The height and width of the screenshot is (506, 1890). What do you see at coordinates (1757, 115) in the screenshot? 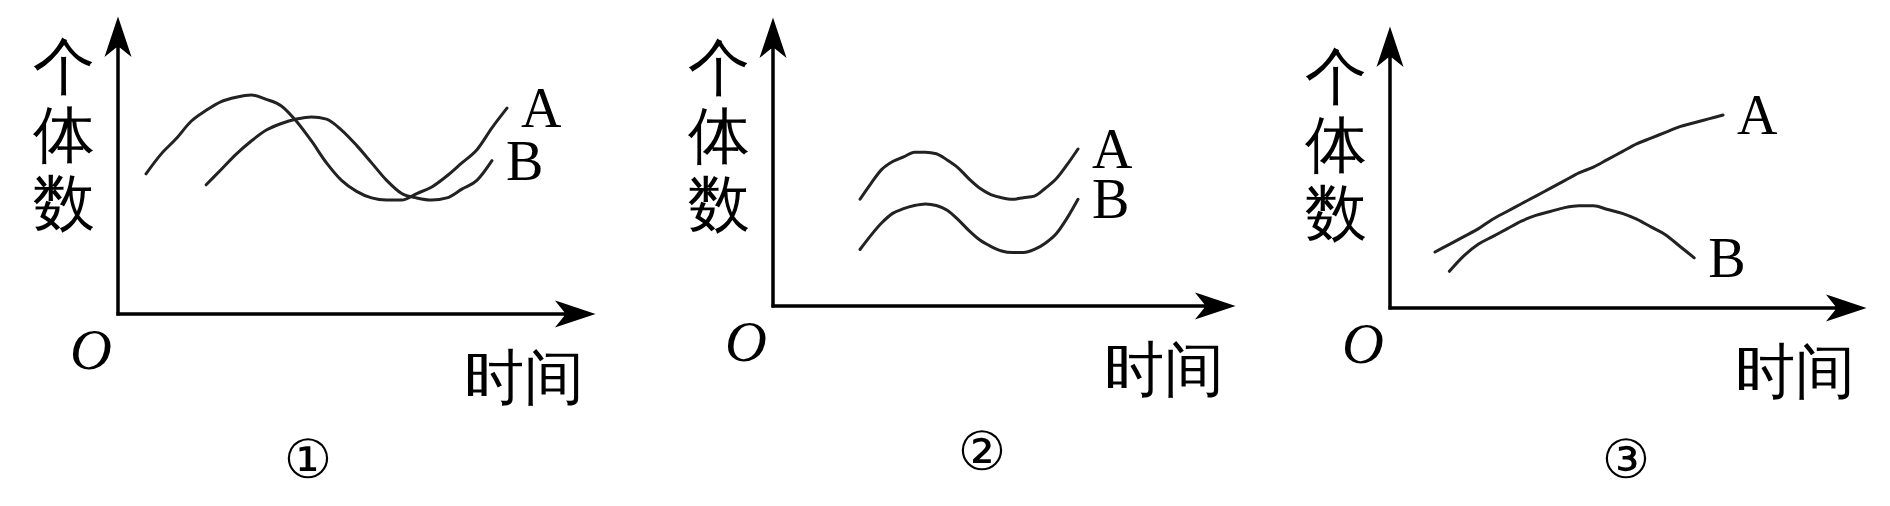
I see `series-label: A` at bounding box center [1757, 115].